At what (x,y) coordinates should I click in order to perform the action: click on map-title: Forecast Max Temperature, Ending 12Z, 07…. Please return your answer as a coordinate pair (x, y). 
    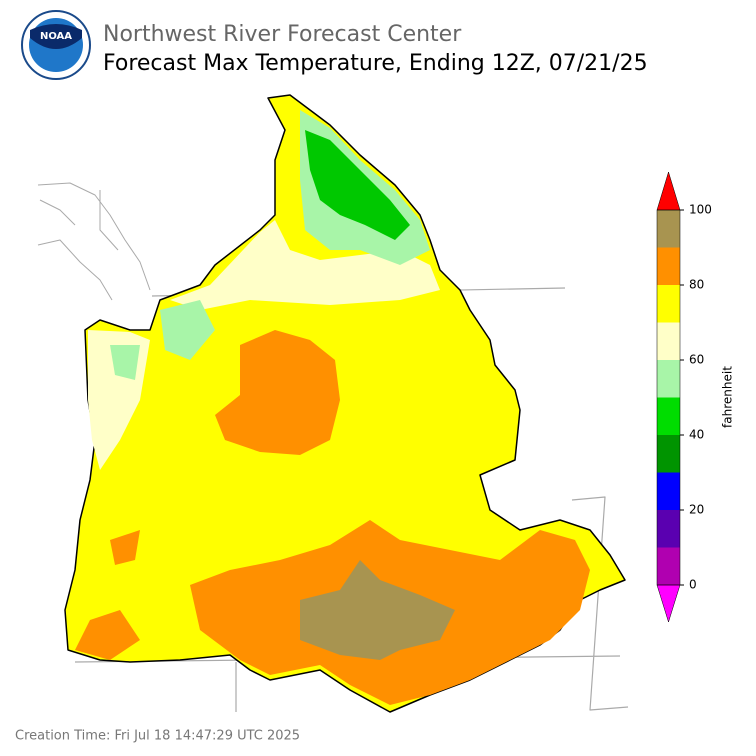
    Looking at the image, I should click on (375, 63).